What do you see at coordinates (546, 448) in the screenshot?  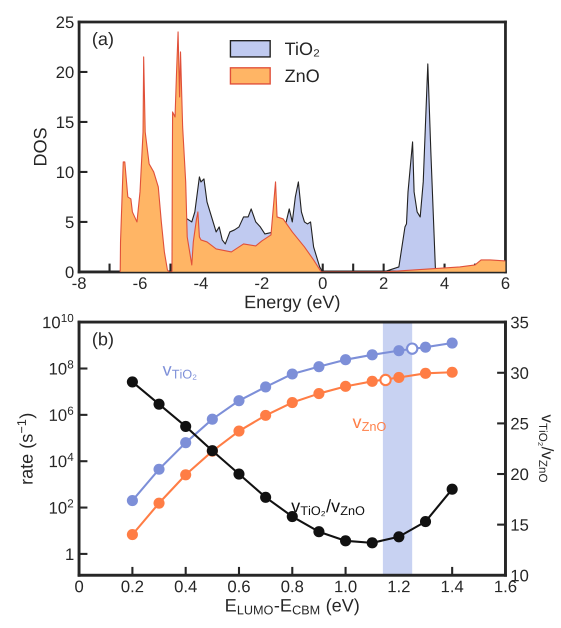 I see `y2-axis-title: v$_{TiO₂}$/v$_{ZnO}$` at bounding box center [546, 448].